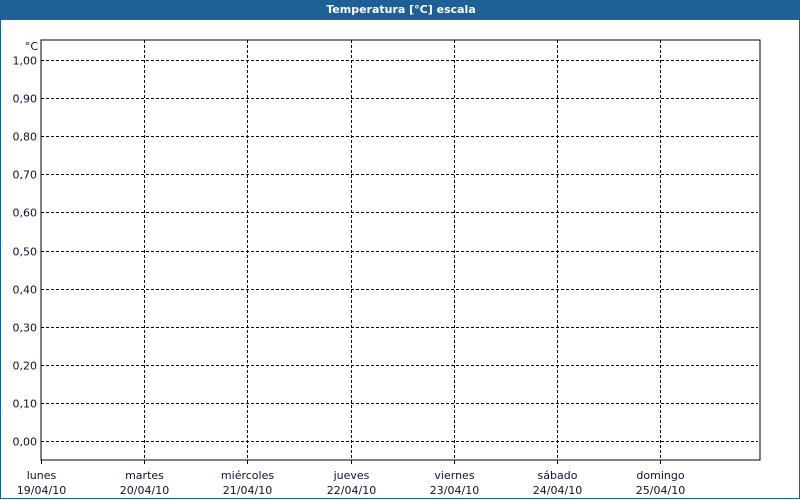 This screenshot has width=800, height=500. Describe the element at coordinates (660, 490) in the screenshot. I see `x-tick-date: 25/04/10` at that location.